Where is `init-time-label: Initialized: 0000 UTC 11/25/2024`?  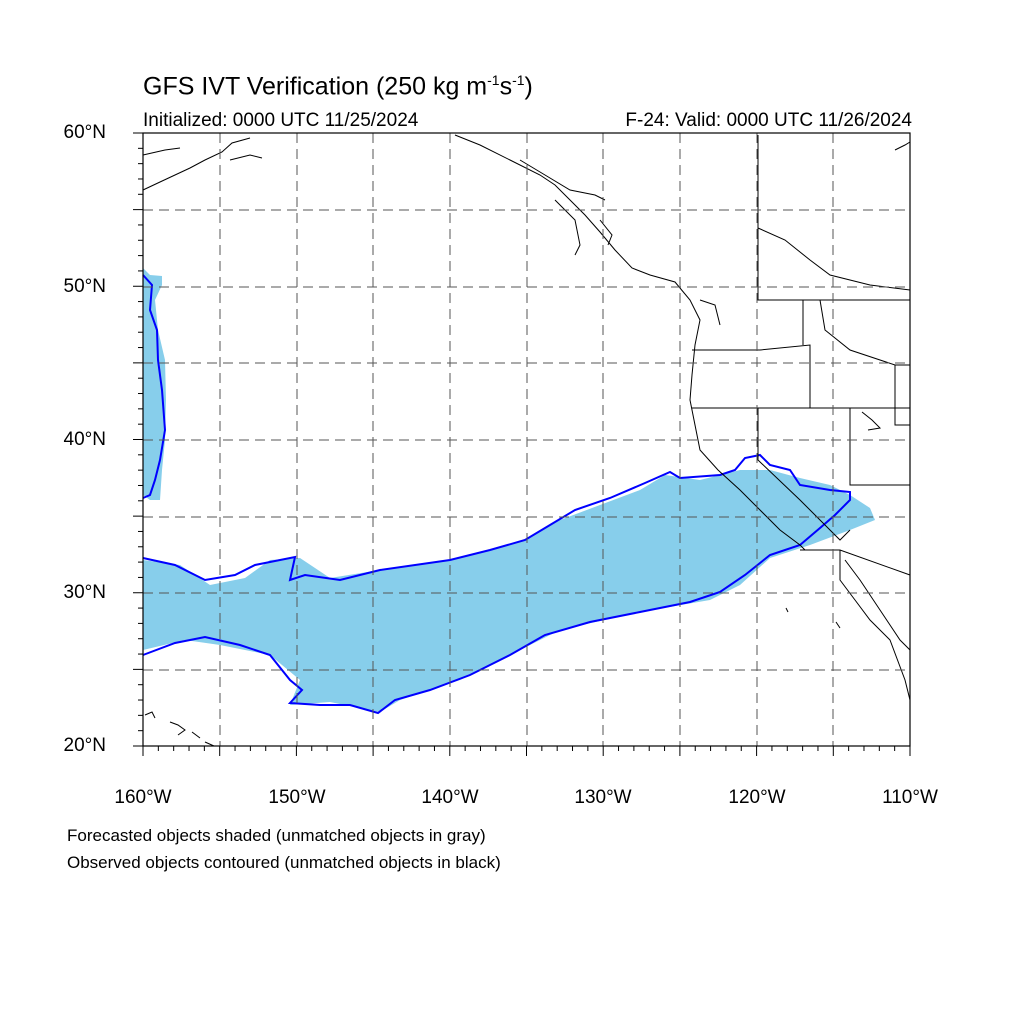 init-time-label: Initialized: 0000 UTC 11/25/2024 is located at coordinates (281, 120).